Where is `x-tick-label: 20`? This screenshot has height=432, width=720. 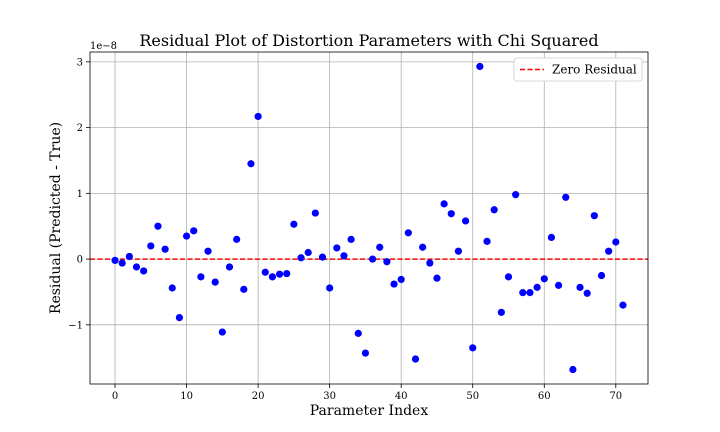
x-tick-label: 20 is located at coordinates (258, 396).